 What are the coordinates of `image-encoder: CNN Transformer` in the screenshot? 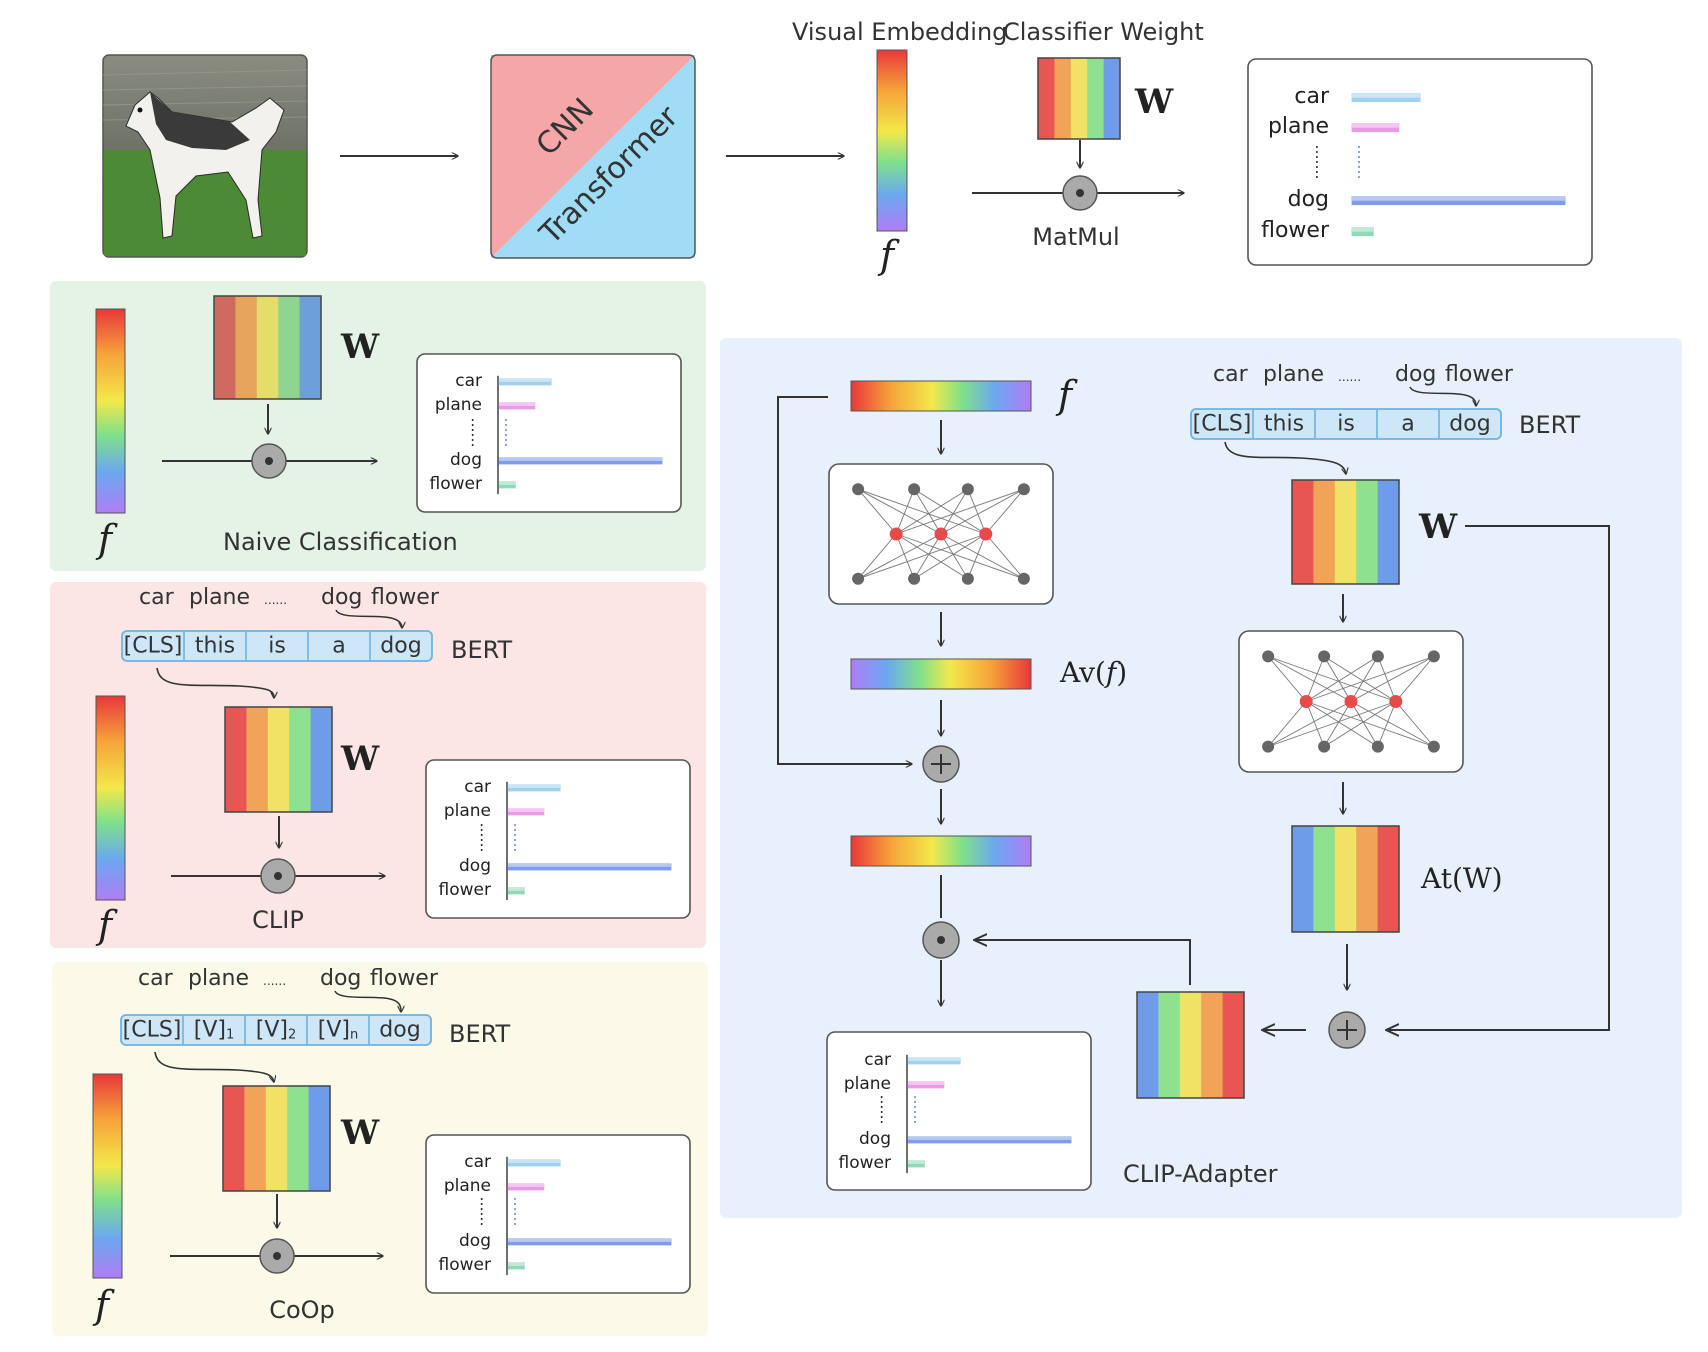 It's located at (593, 156).